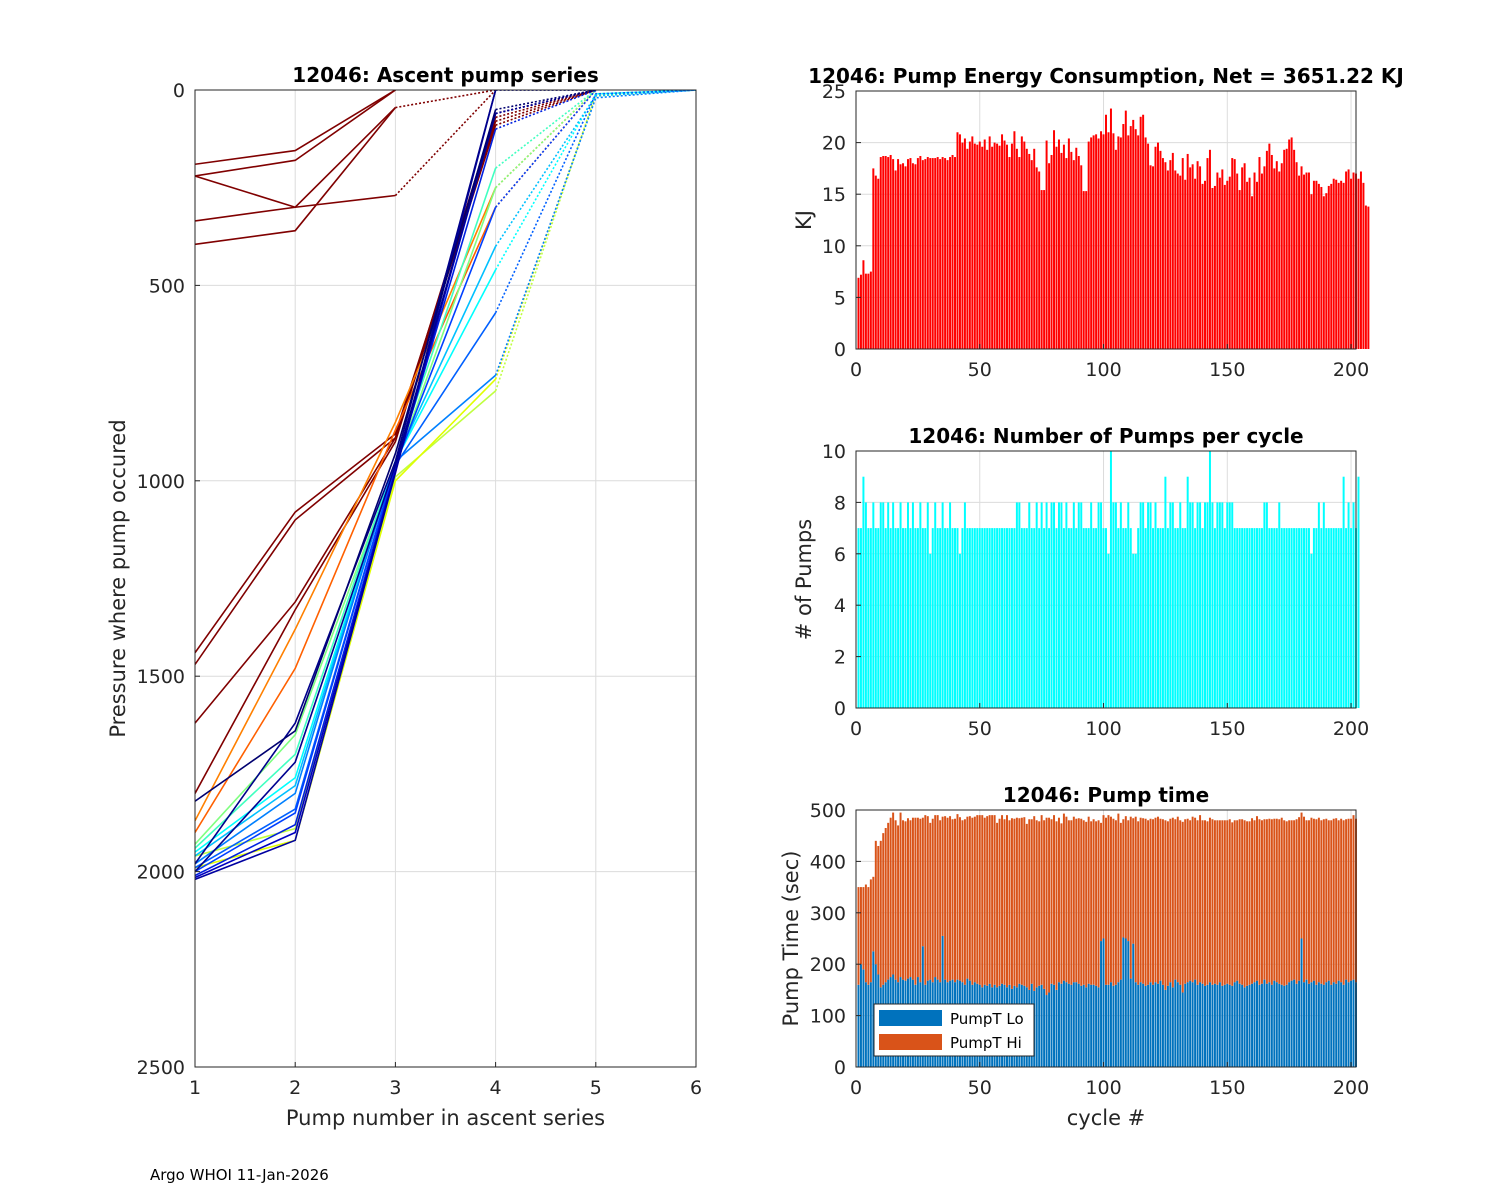 The height and width of the screenshot is (1200, 1500). Describe the element at coordinates (840, 606) in the screenshot. I see `pumps-ytick-label: 4` at that location.